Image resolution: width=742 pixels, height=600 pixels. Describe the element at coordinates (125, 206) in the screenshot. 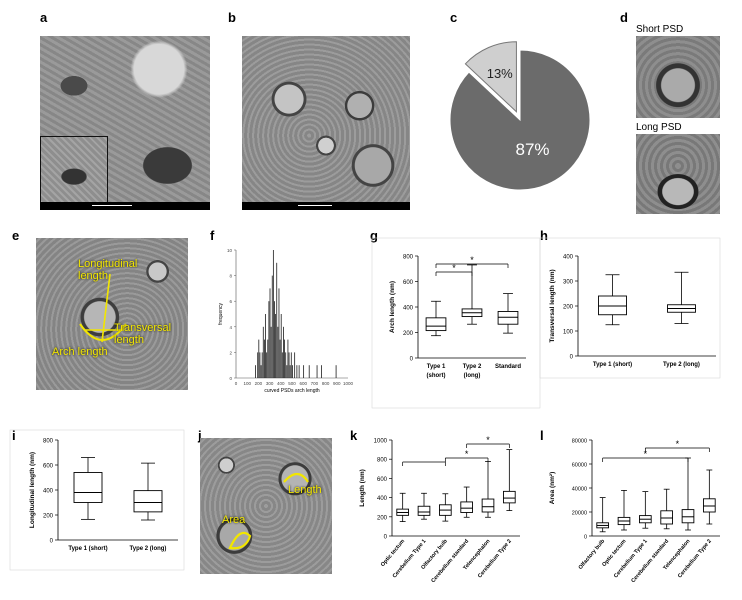

I see `scalebar-strip-a` at that location.